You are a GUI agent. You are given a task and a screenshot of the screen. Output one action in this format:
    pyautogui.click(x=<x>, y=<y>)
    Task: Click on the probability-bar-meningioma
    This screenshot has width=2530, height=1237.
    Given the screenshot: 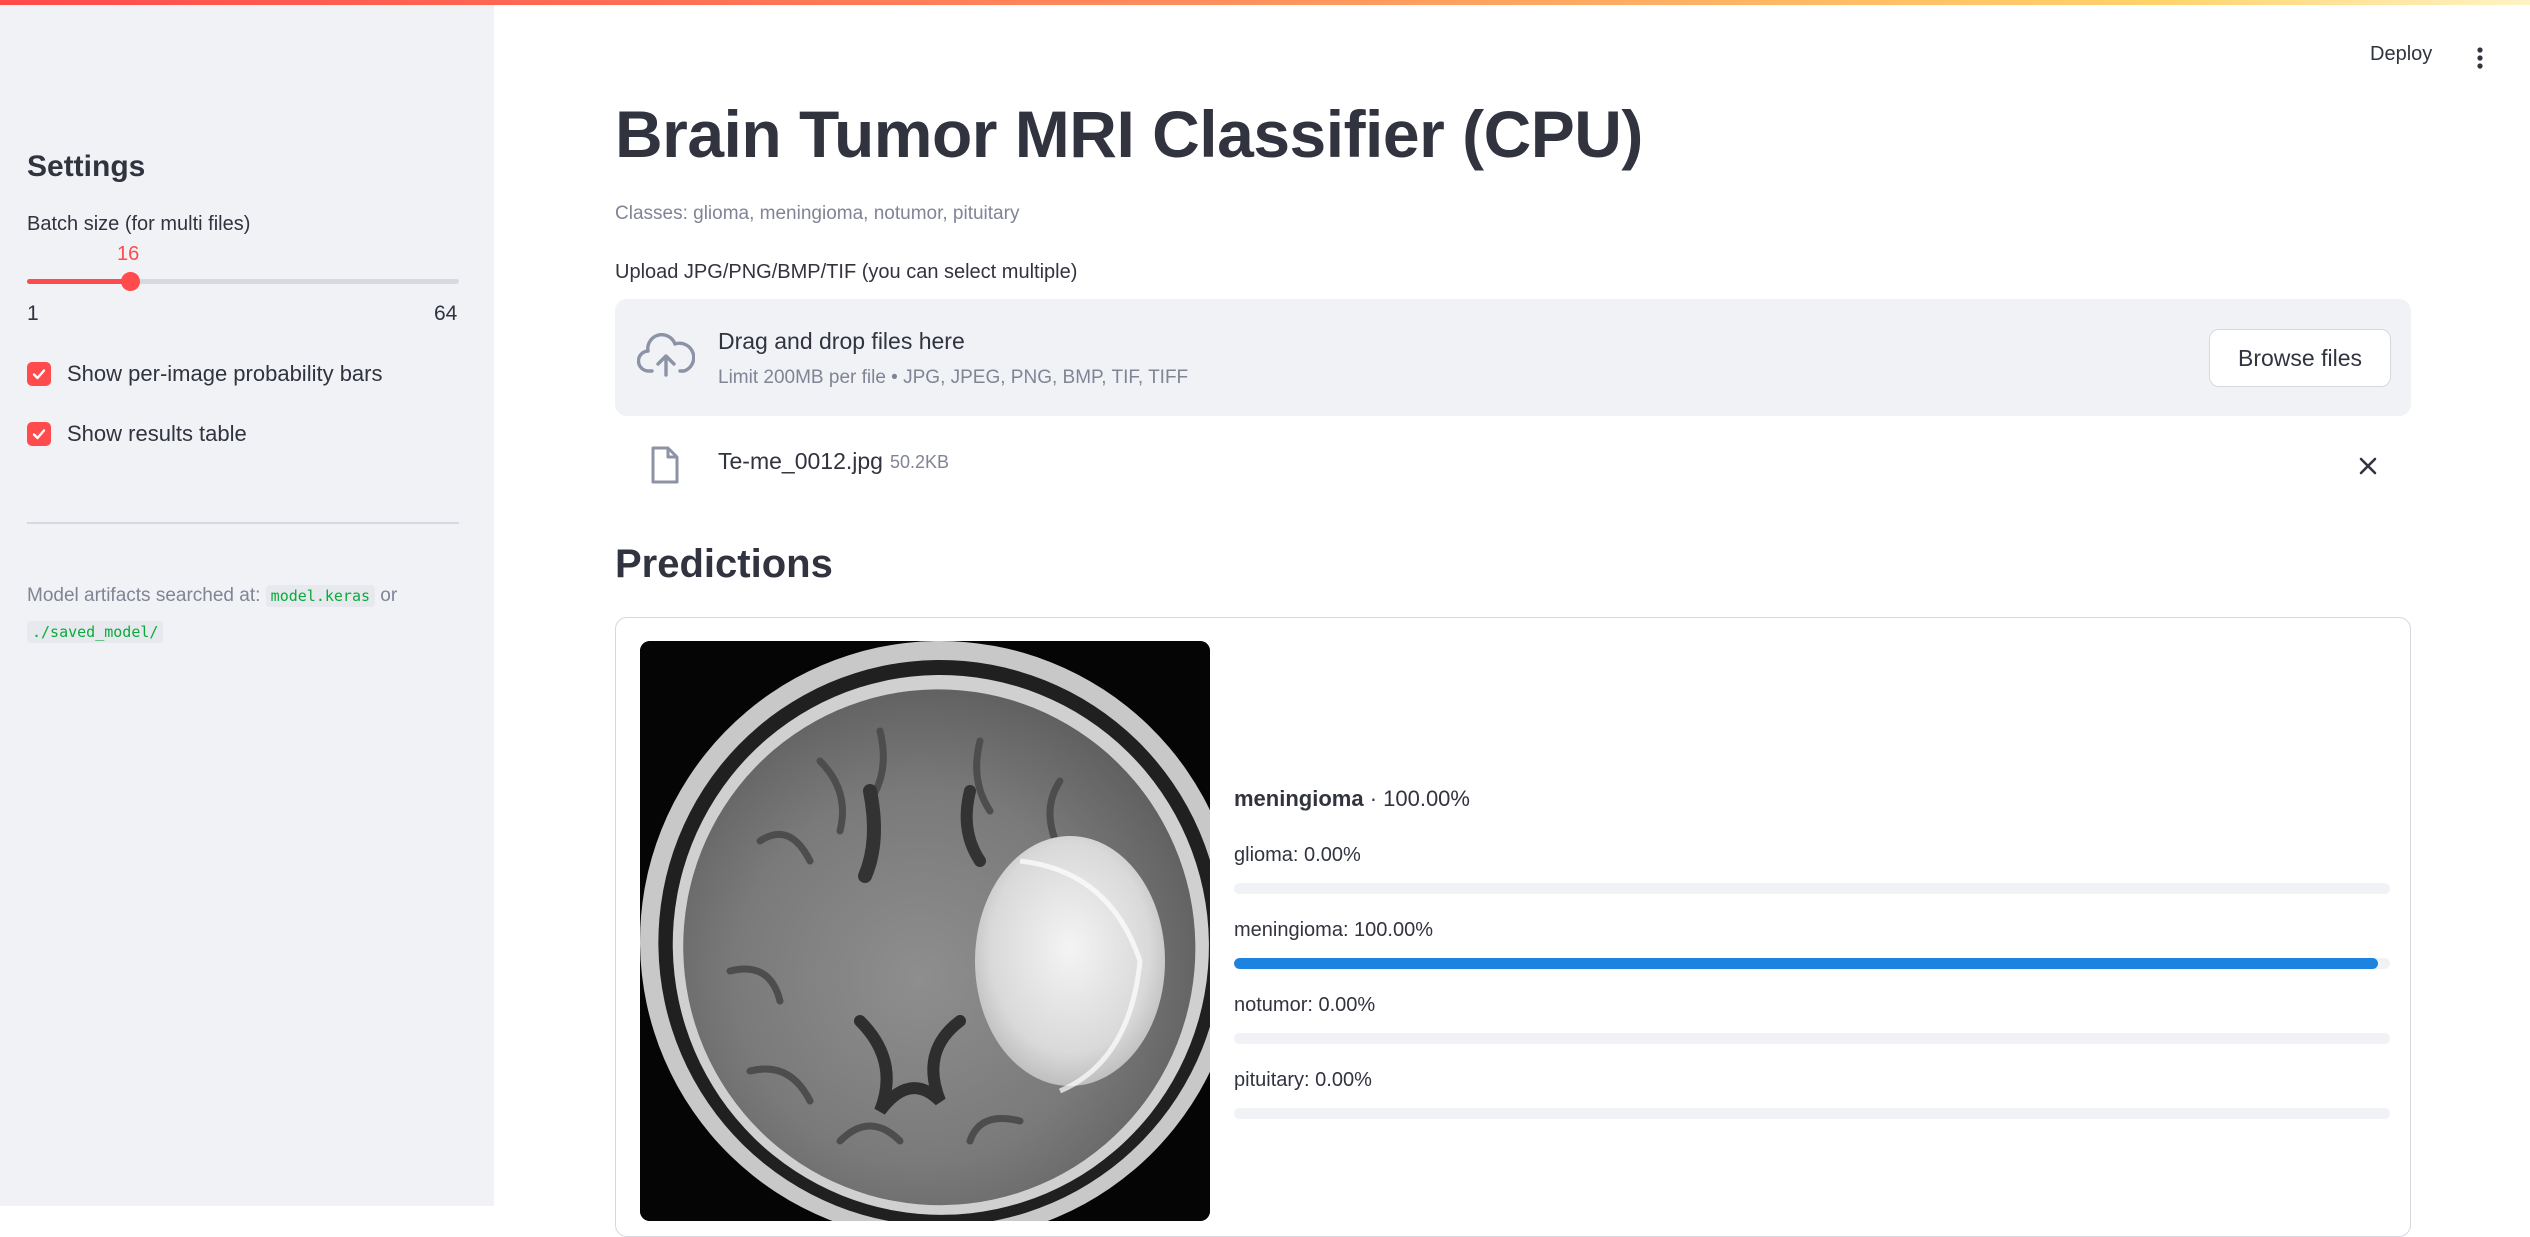 What is the action you would take?
    pyautogui.click(x=1812, y=963)
    